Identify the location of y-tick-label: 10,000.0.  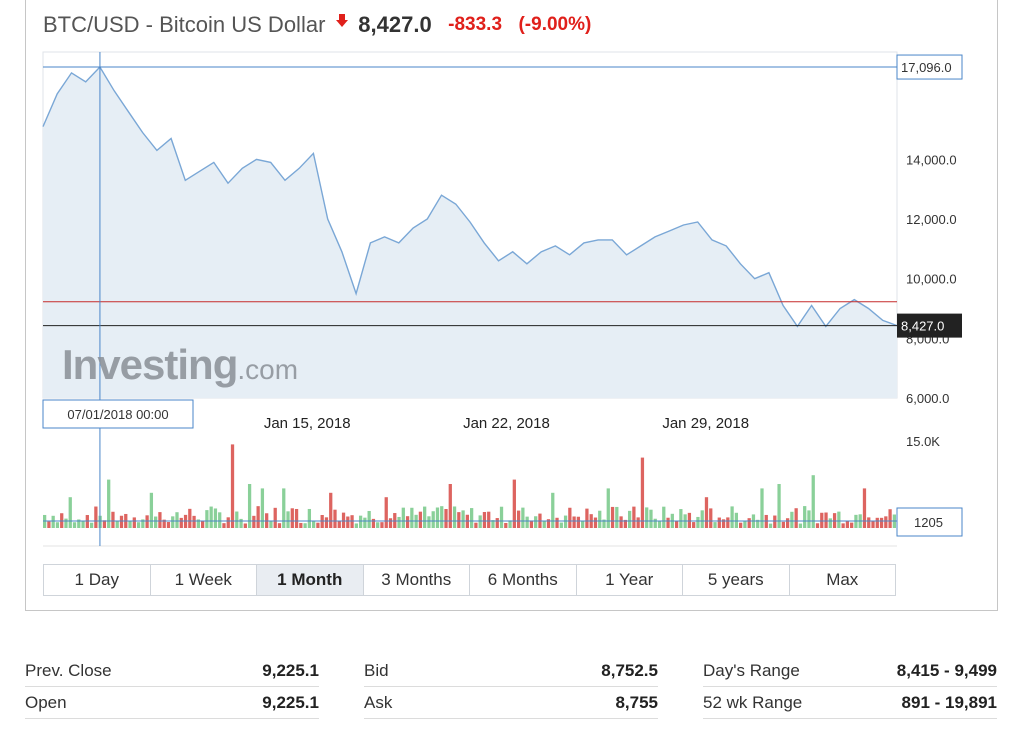
(931, 279).